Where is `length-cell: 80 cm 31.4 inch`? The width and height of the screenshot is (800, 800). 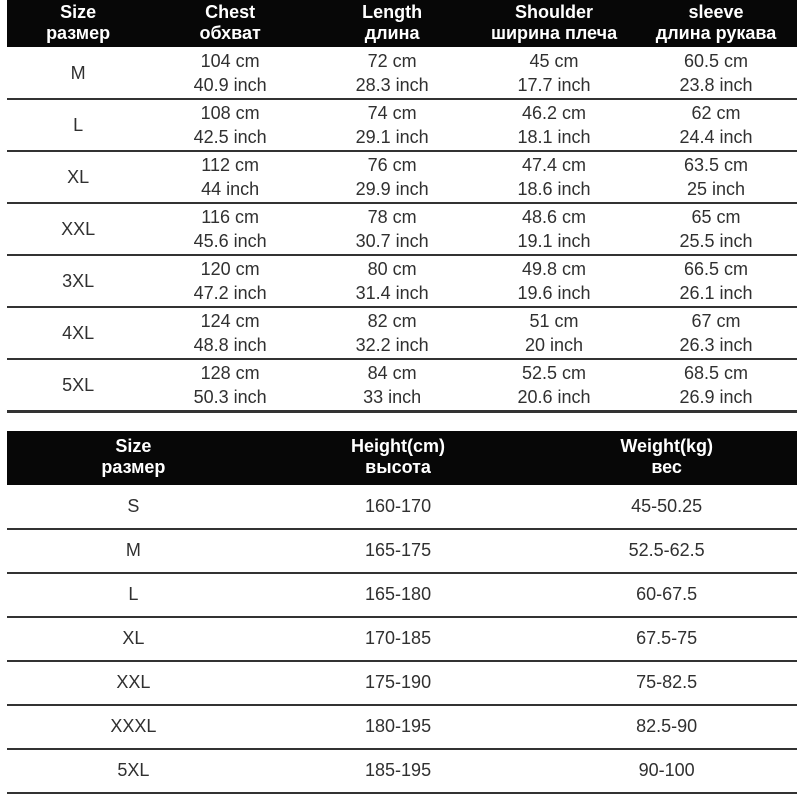
length-cell: 80 cm 31.4 inch is located at coordinates (392, 281).